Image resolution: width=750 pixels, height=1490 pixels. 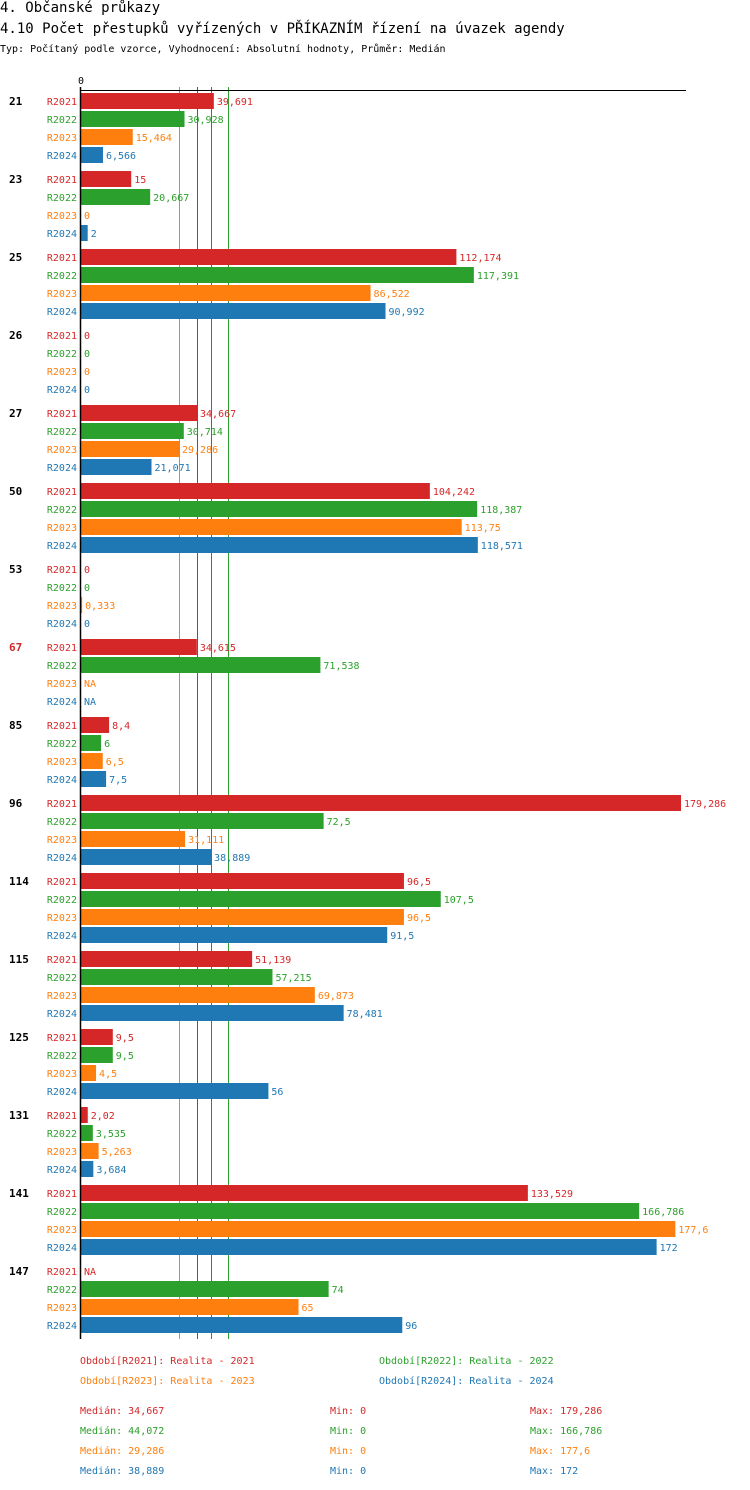 I want to click on bar-27-r2022, so click(x=132, y=431).